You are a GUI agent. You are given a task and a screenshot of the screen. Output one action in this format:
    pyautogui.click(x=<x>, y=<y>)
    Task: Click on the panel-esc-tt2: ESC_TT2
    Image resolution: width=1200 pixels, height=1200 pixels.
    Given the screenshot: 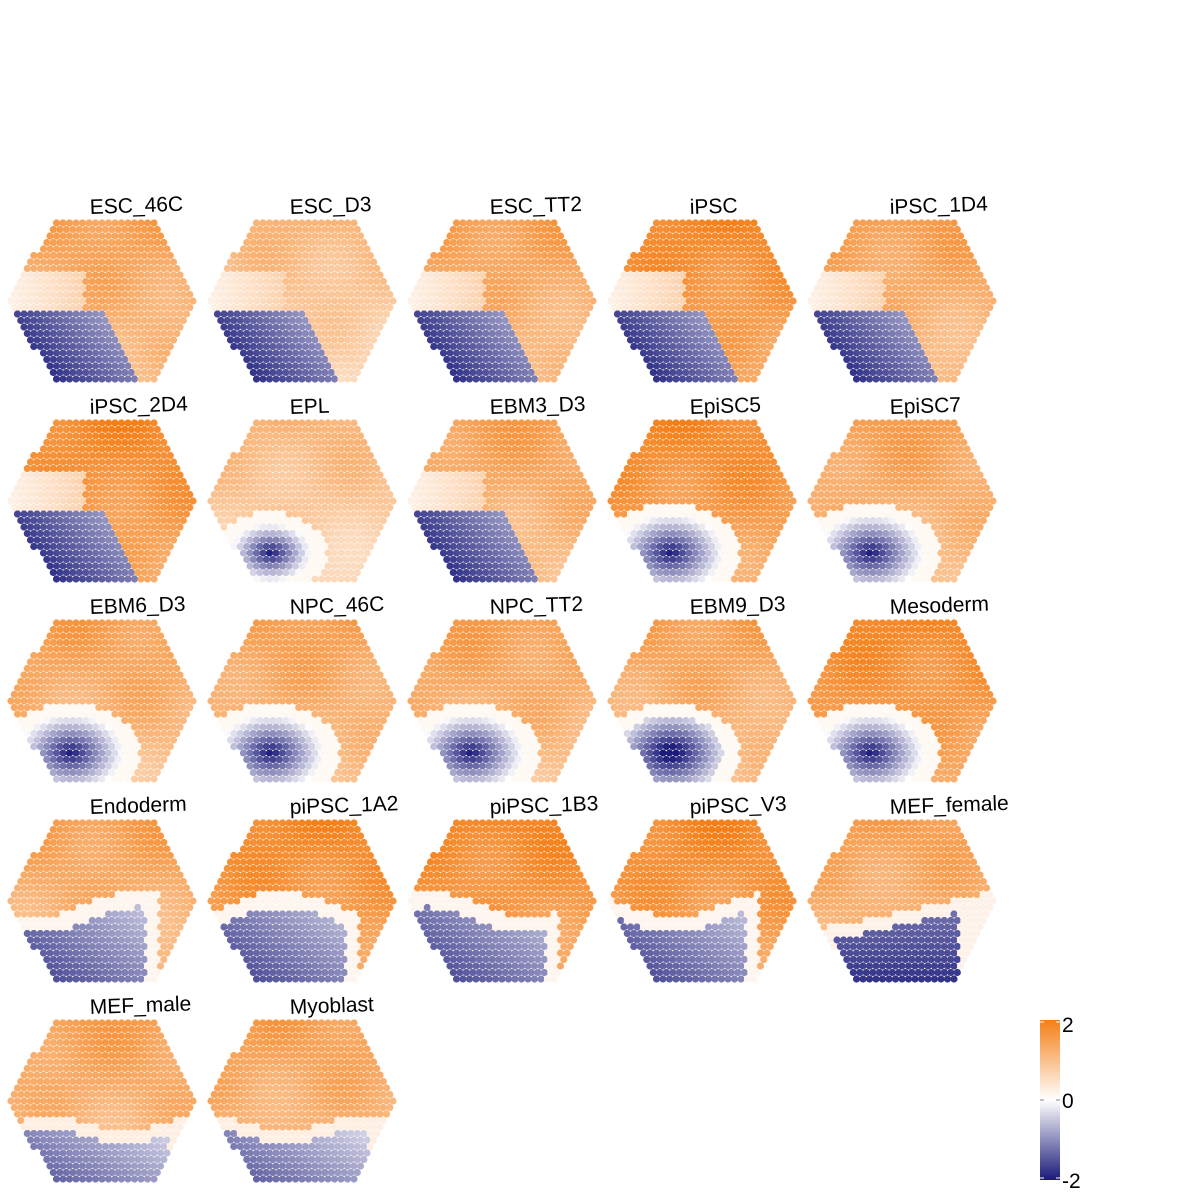 What is the action you would take?
    pyautogui.click(x=502, y=288)
    